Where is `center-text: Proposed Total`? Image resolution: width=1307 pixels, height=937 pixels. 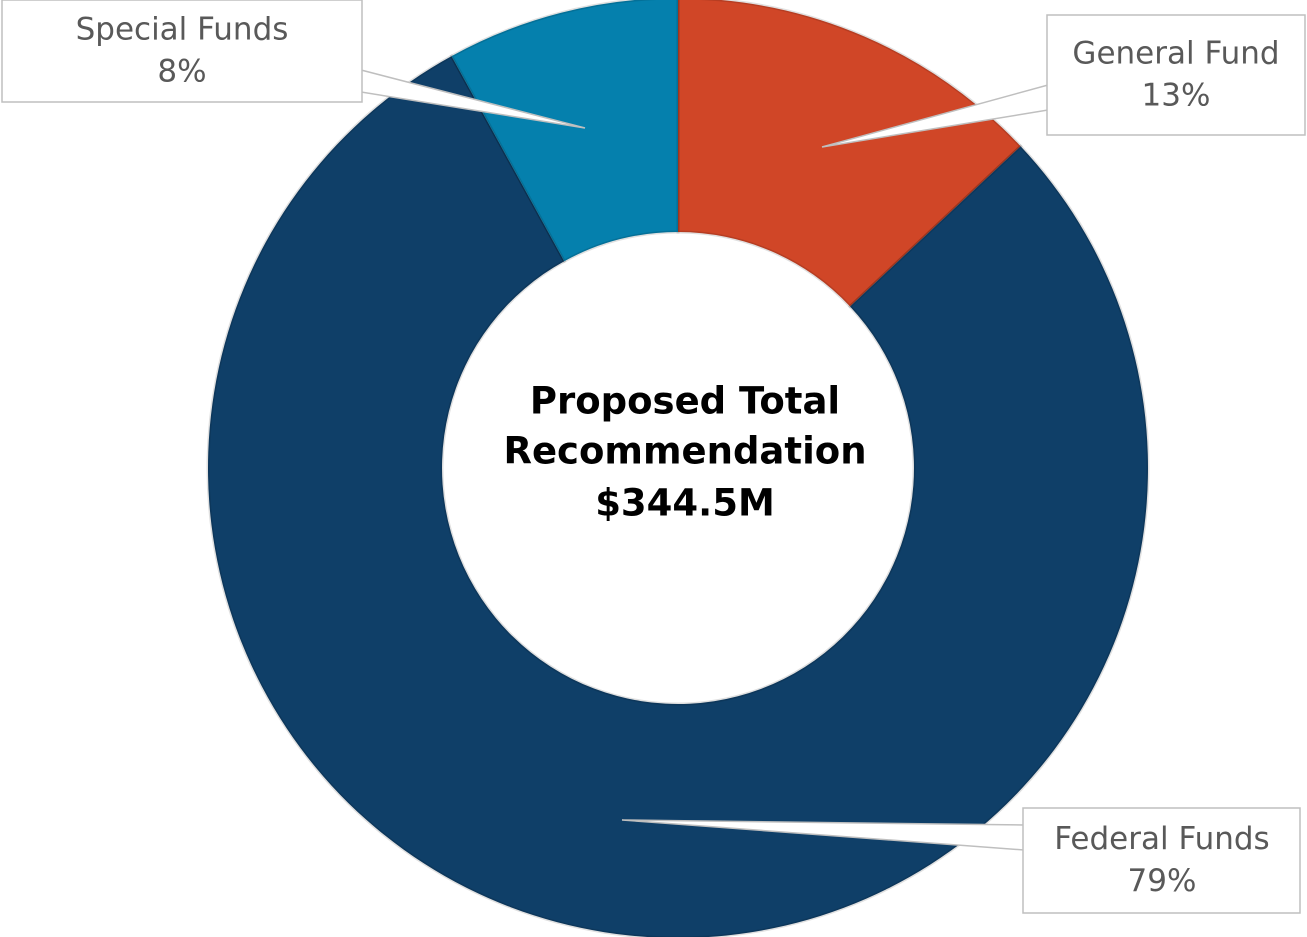
center-text: Proposed Total is located at coordinates (685, 401).